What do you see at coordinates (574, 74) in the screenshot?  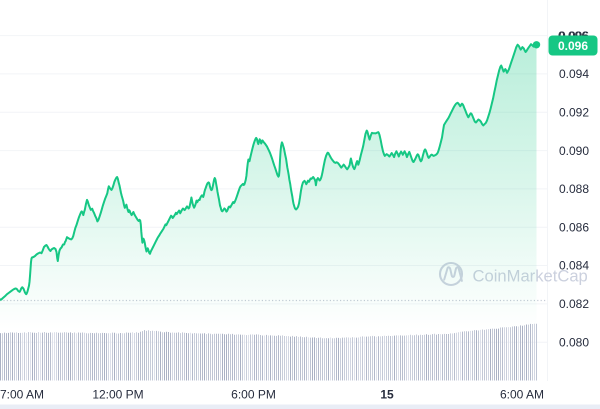 I see `svg-text: 0.094` at bounding box center [574, 74].